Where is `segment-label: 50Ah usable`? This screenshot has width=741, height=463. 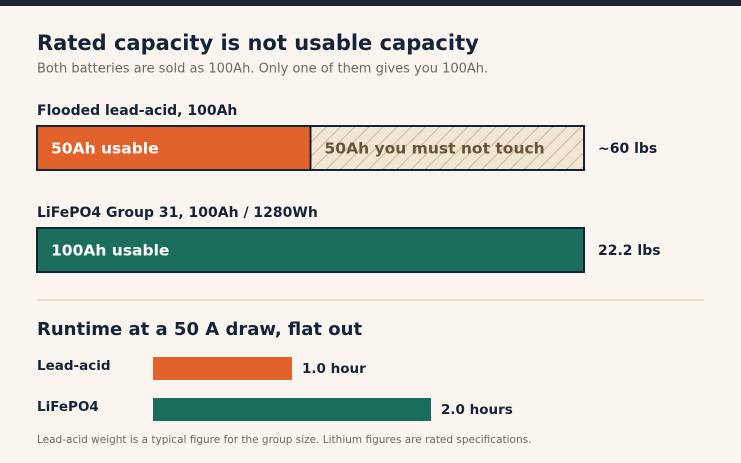 segment-label: 50Ah usable is located at coordinates (105, 149).